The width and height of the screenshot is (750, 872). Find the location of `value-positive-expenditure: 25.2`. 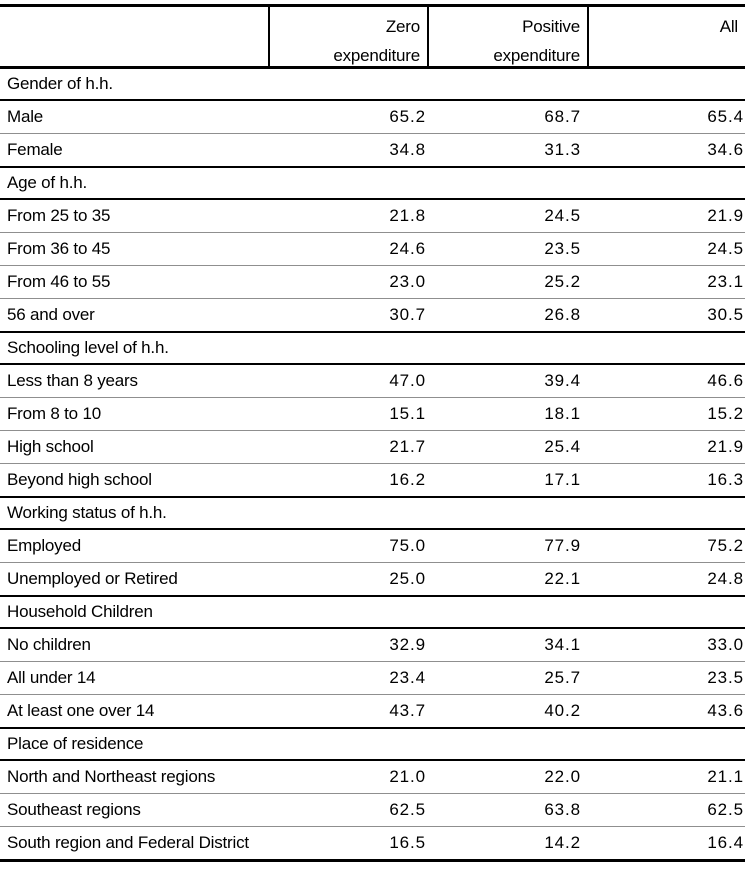

value-positive-expenditure: 25.2 is located at coordinates (562, 281).